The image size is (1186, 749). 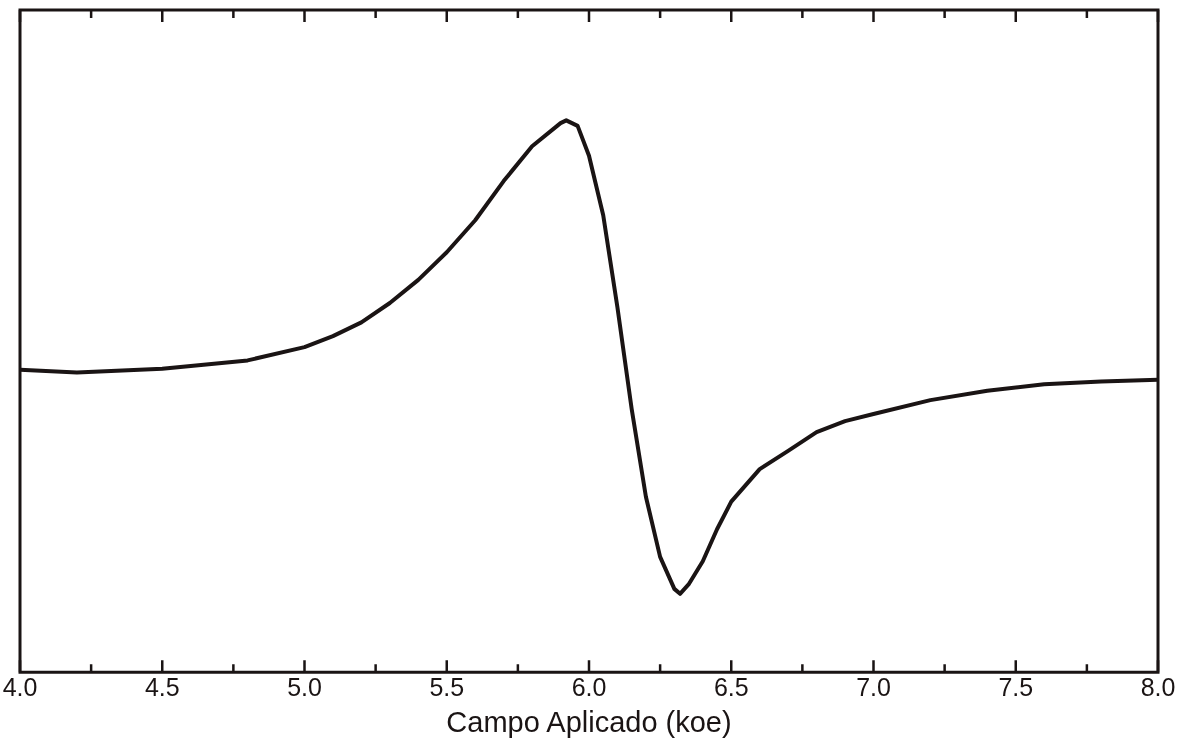 What do you see at coordinates (589, 721) in the screenshot?
I see `x-axis-title: Campo Aplicado (koe)` at bounding box center [589, 721].